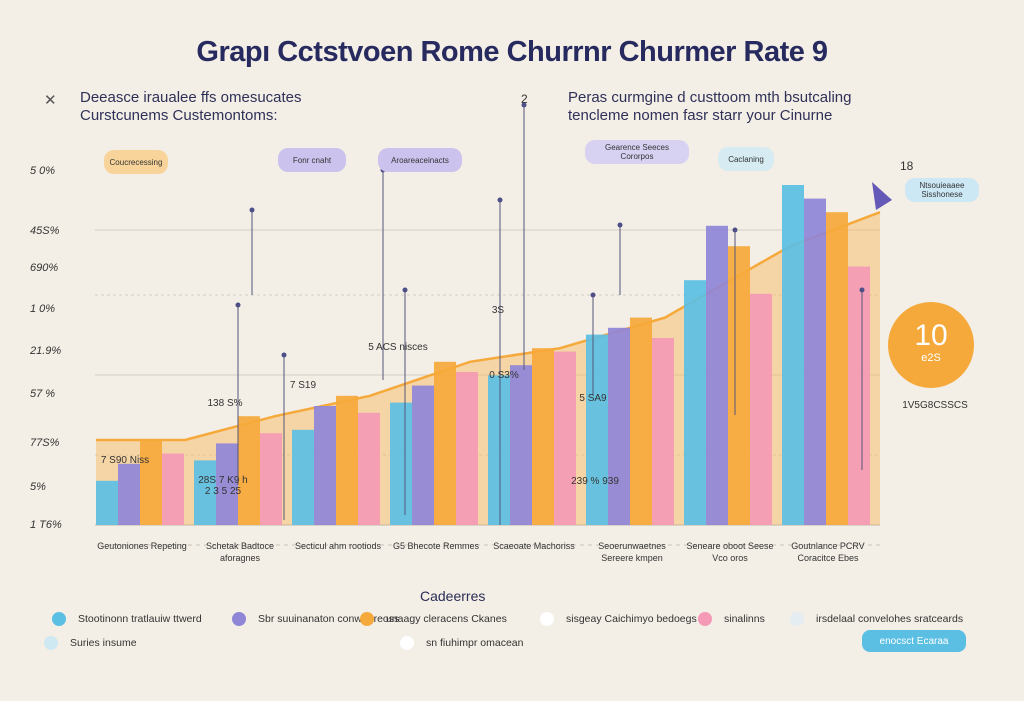  What do you see at coordinates (103, 643) in the screenshot?
I see `legend-label: Suries insume` at bounding box center [103, 643].